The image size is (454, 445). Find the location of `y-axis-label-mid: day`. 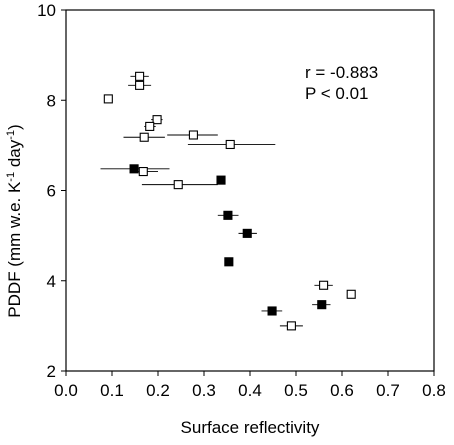

y-axis-label-mid: day is located at coordinates (14, 155).